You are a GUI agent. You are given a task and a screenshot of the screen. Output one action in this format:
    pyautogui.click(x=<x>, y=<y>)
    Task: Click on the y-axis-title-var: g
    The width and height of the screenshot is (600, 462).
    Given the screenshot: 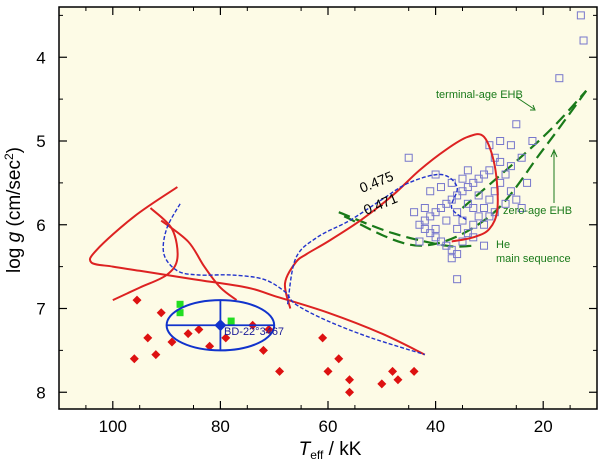 What is the action you would take?
    pyautogui.click(x=14, y=236)
    